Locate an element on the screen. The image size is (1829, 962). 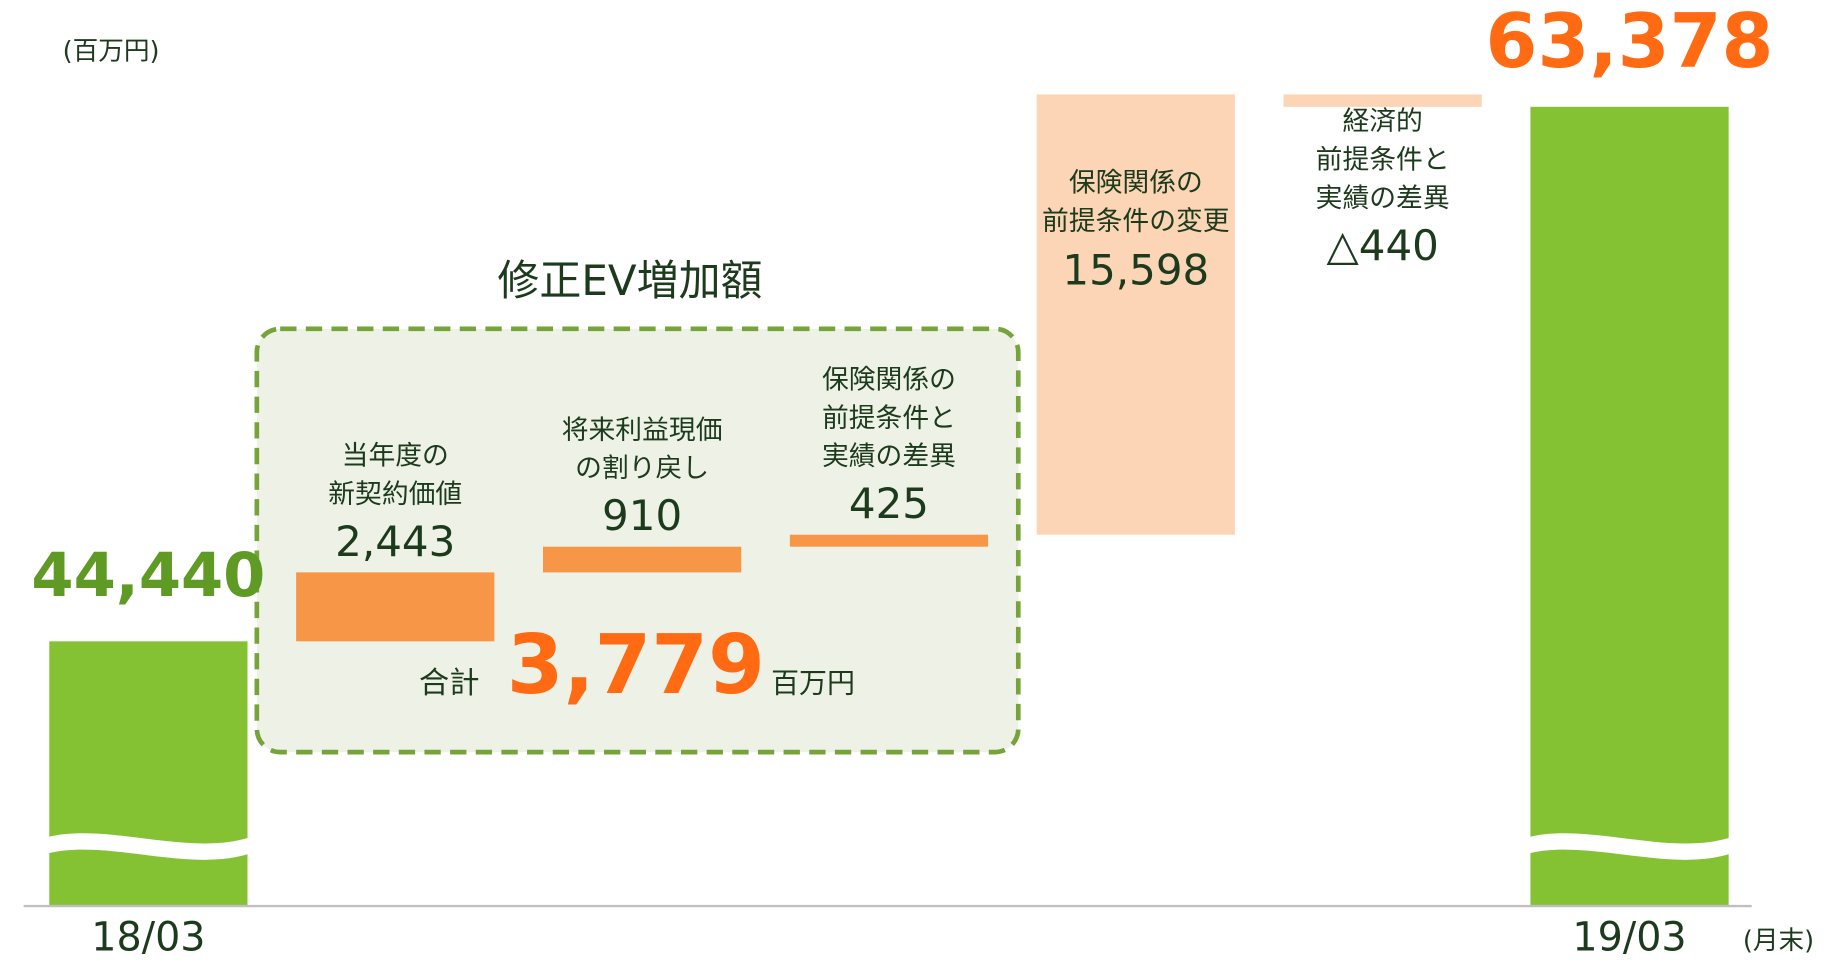
unit-label: (百万円) is located at coordinates (111, 51).